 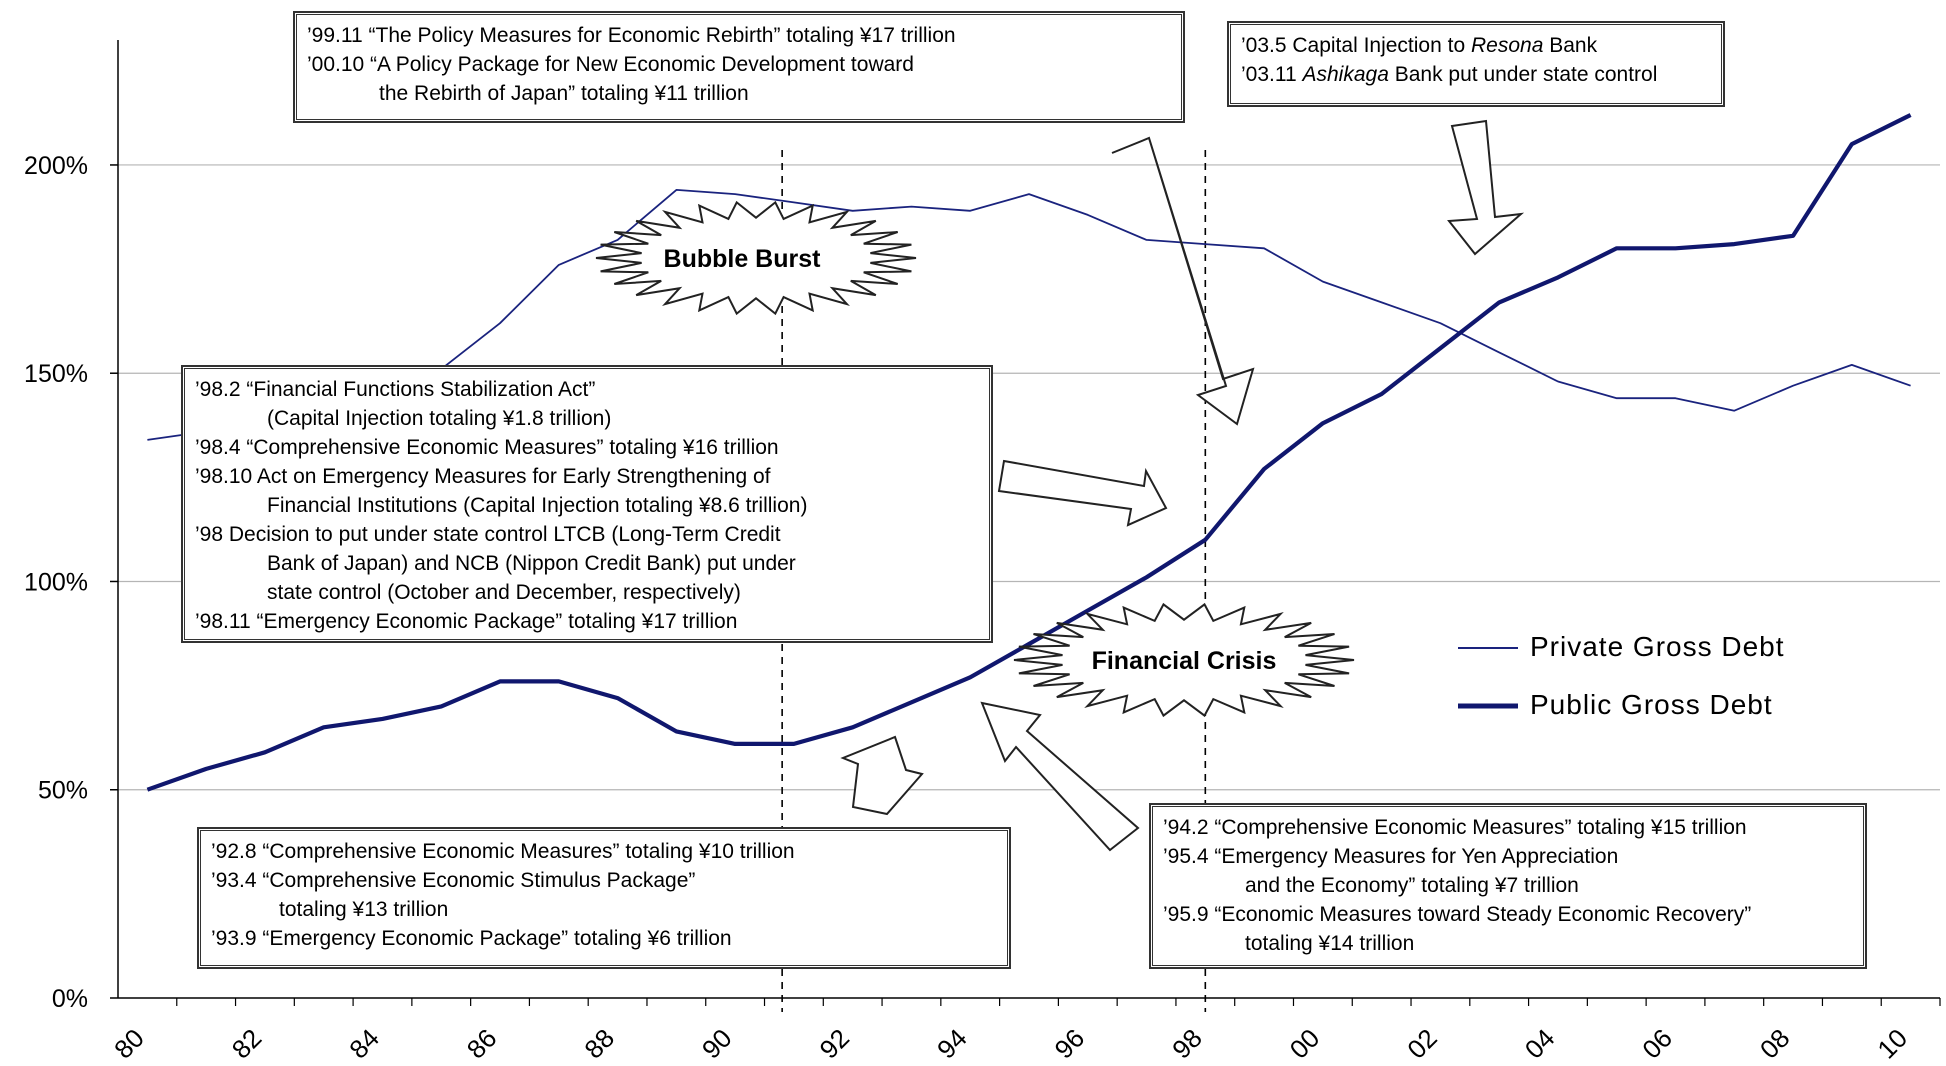 What do you see at coordinates (63, 791) in the screenshot?
I see `y-tick-label: 50%` at bounding box center [63, 791].